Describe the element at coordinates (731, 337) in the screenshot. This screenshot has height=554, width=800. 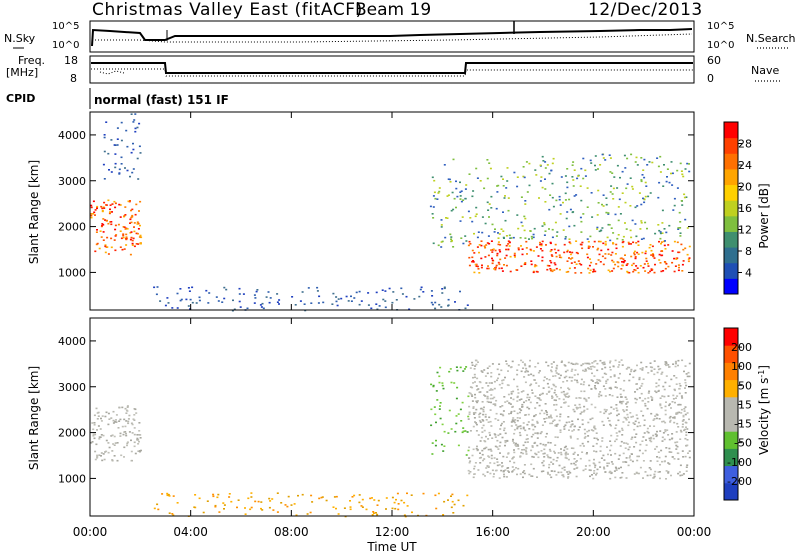
I see `velocity-colorbar-segment` at that location.